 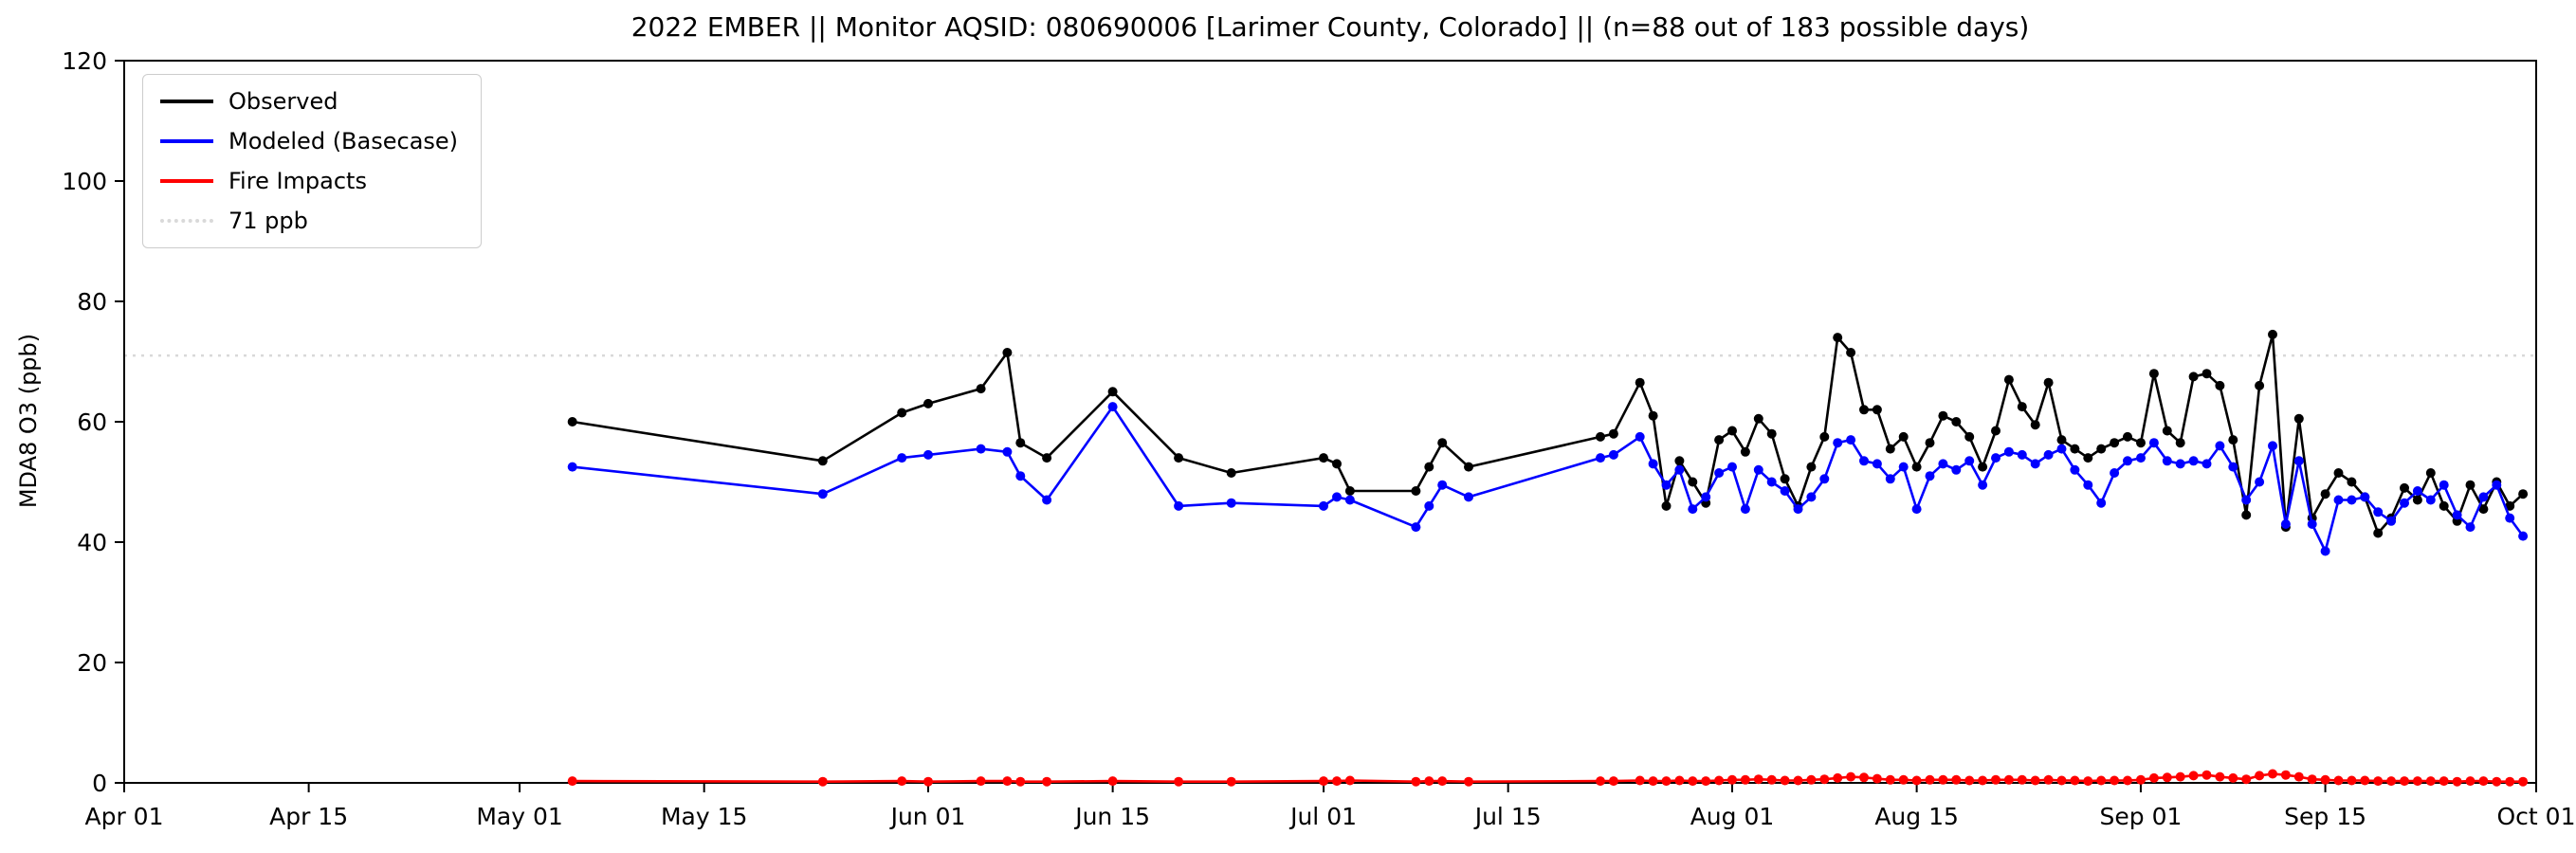 What do you see at coordinates (309, 101) in the screenshot?
I see `legend-item: Observed` at bounding box center [309, 101].